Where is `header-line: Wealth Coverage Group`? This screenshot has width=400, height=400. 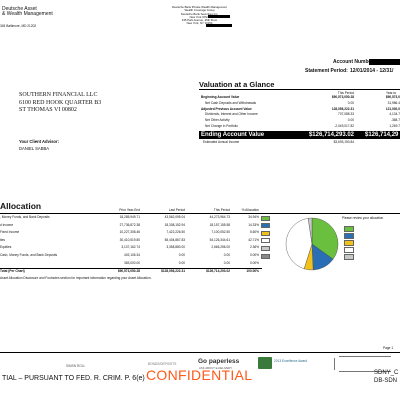 header-line: Wealth Coverage Group is located at coordinates (199, 10).